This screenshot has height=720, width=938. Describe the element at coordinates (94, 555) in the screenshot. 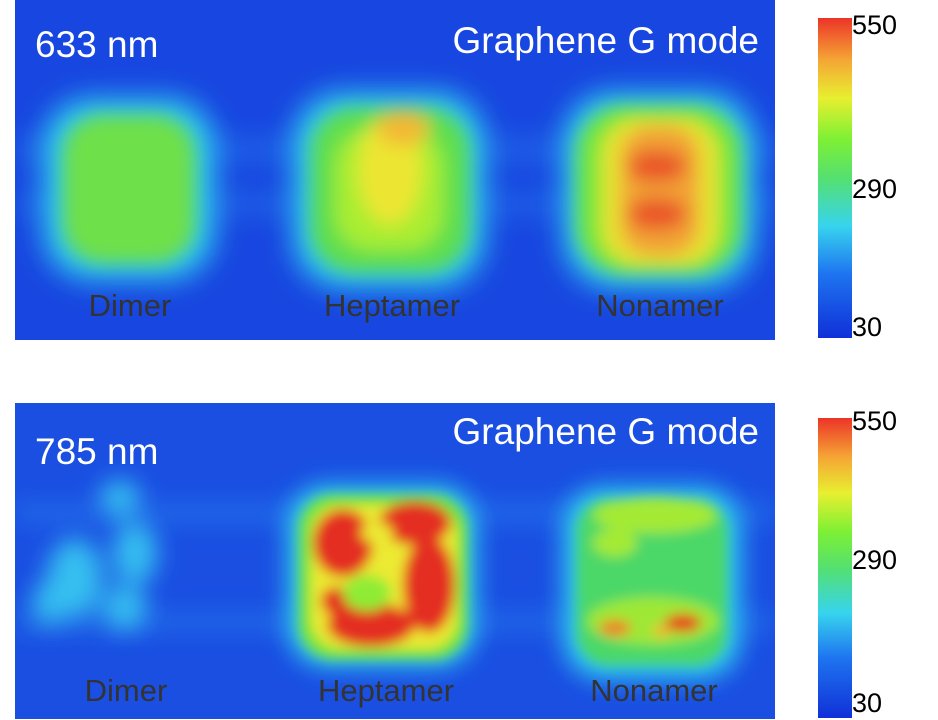

I see `blob-785-dimer` at that location.